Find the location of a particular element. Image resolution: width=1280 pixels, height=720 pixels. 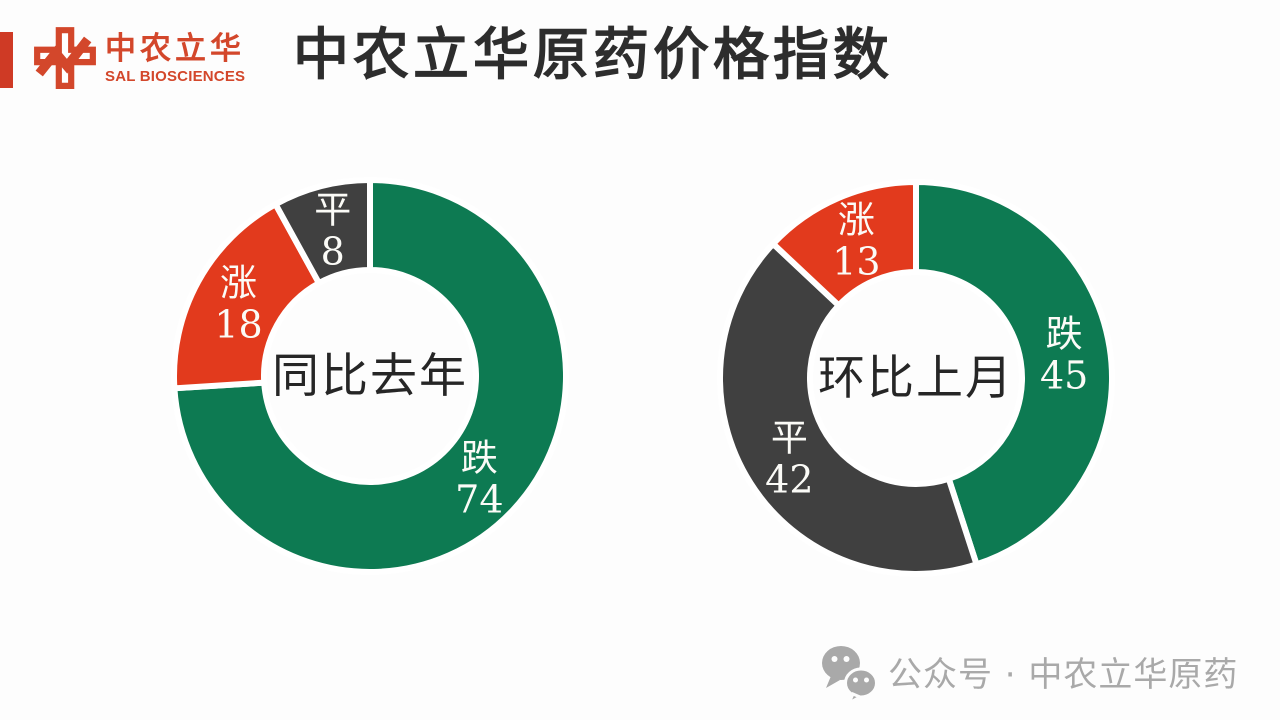

donut-center-label: 环比上月 is located at coordinates (916, 378).